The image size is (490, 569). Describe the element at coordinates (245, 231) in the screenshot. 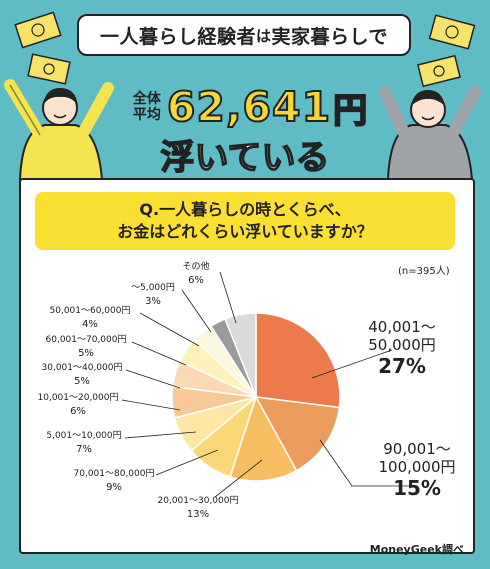

I see `question-line2: お金はどれくらい浮いていますか？` at that location.